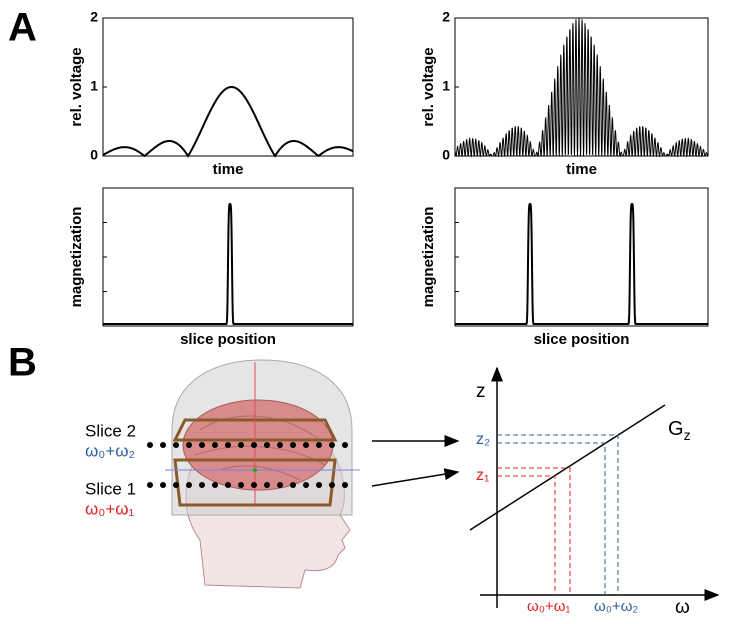 Image resolution: width=729 pixels, height=624 pixels. Describe the element at coordinates (548, 606) in the screenshot. I see `frequency-label: ω₀+ω₁` at that location.